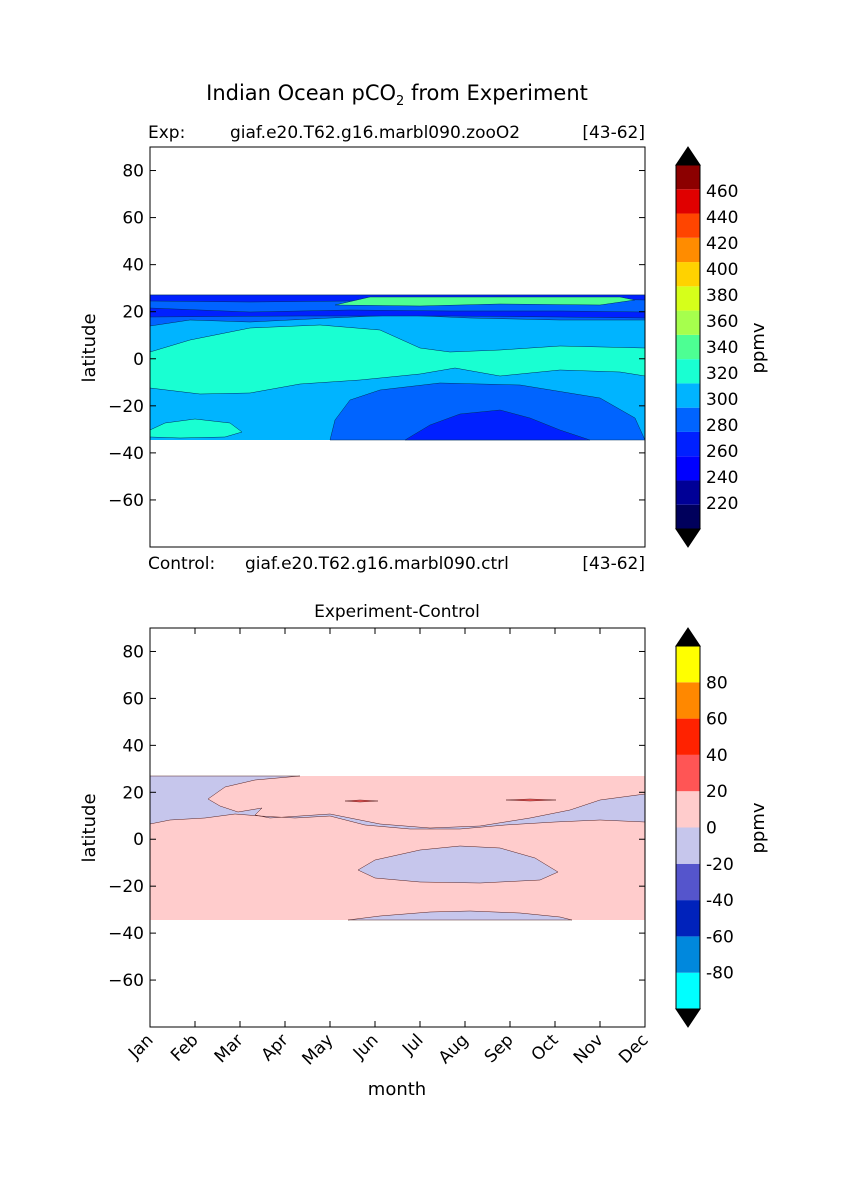 The image size is (846, 1179). Describe the element at coordinates (722, 504) in the screenshot. I see `colorbar-tick-label: 220` at that location.